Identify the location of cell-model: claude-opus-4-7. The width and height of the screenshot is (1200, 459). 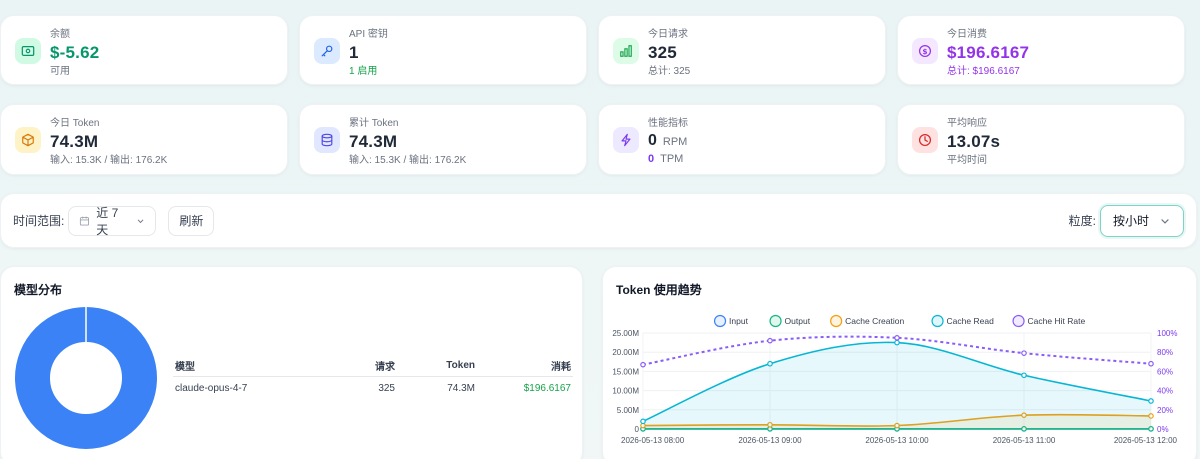
(211, 388).